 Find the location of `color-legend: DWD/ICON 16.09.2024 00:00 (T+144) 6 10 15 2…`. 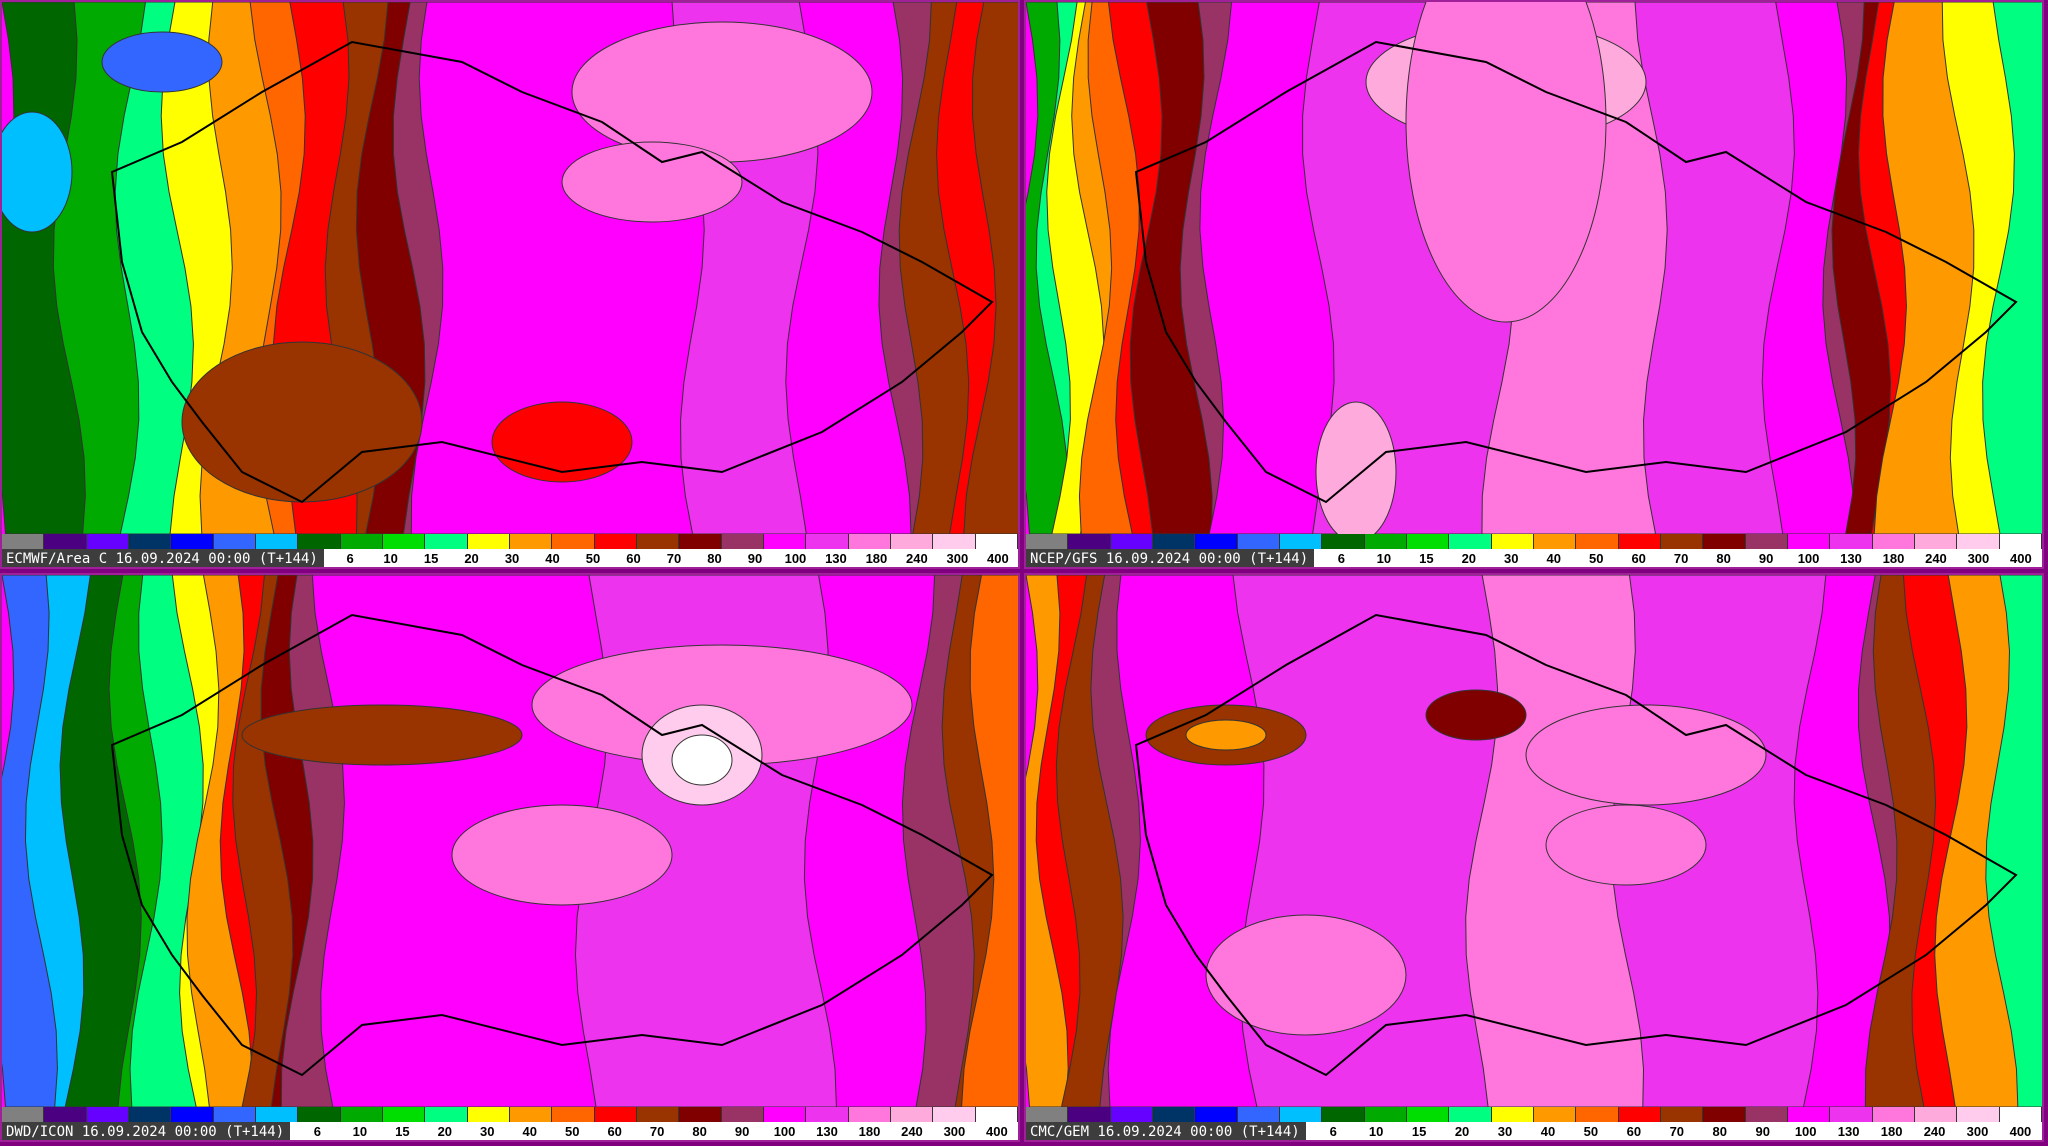

color-legend: DWD/ICON 16.09.2024 00:00 (T+144) 6 10 15 2… is located at coordinates (510, 1123).